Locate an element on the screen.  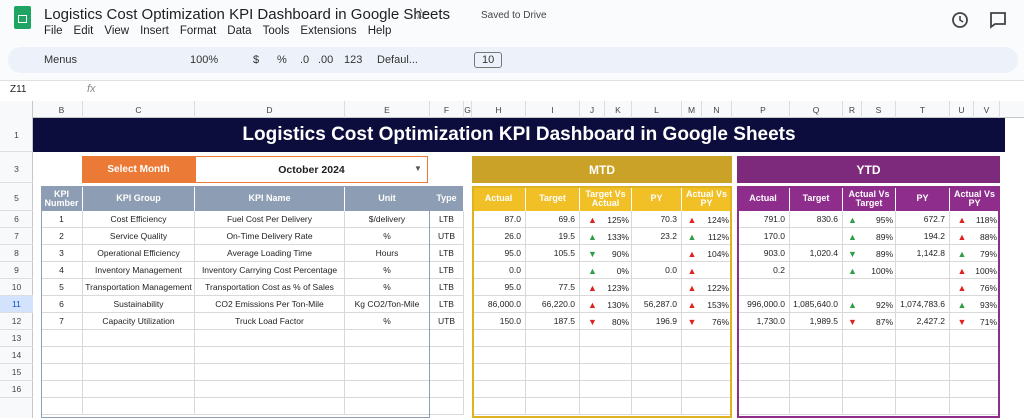
table-cell: 2 is located at coordinates (62, 236).